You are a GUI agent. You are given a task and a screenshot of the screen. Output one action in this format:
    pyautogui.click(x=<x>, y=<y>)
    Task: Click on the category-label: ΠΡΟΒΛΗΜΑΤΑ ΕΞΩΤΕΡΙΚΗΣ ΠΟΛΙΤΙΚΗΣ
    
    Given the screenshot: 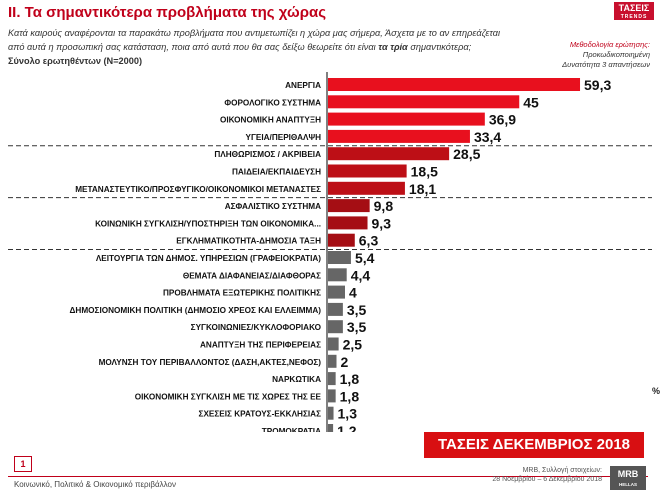 What is the action you would take?
    pyautogui.click(x=242, y=293)
    